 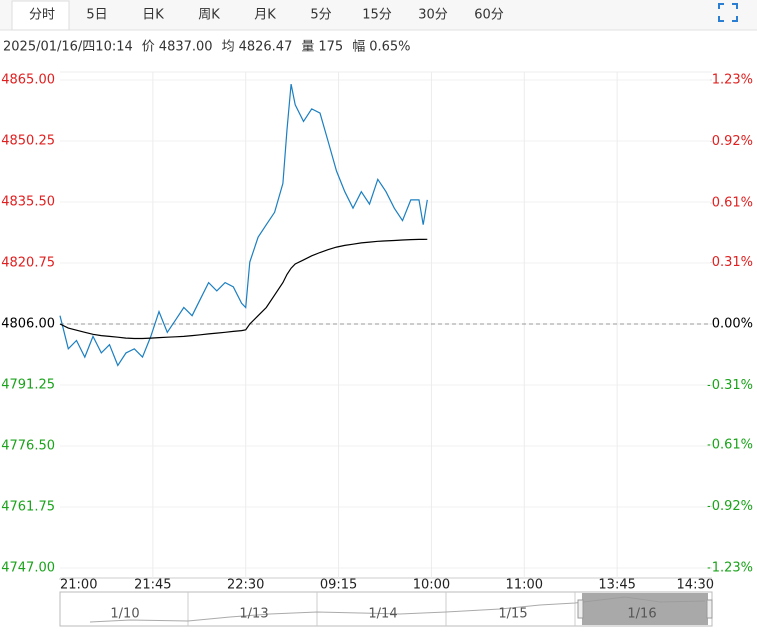 What do you see at coordinates (730, 568) in the screenshot?
I see `y2-tick-label: -1.23%` at bounding box center [730, 568].